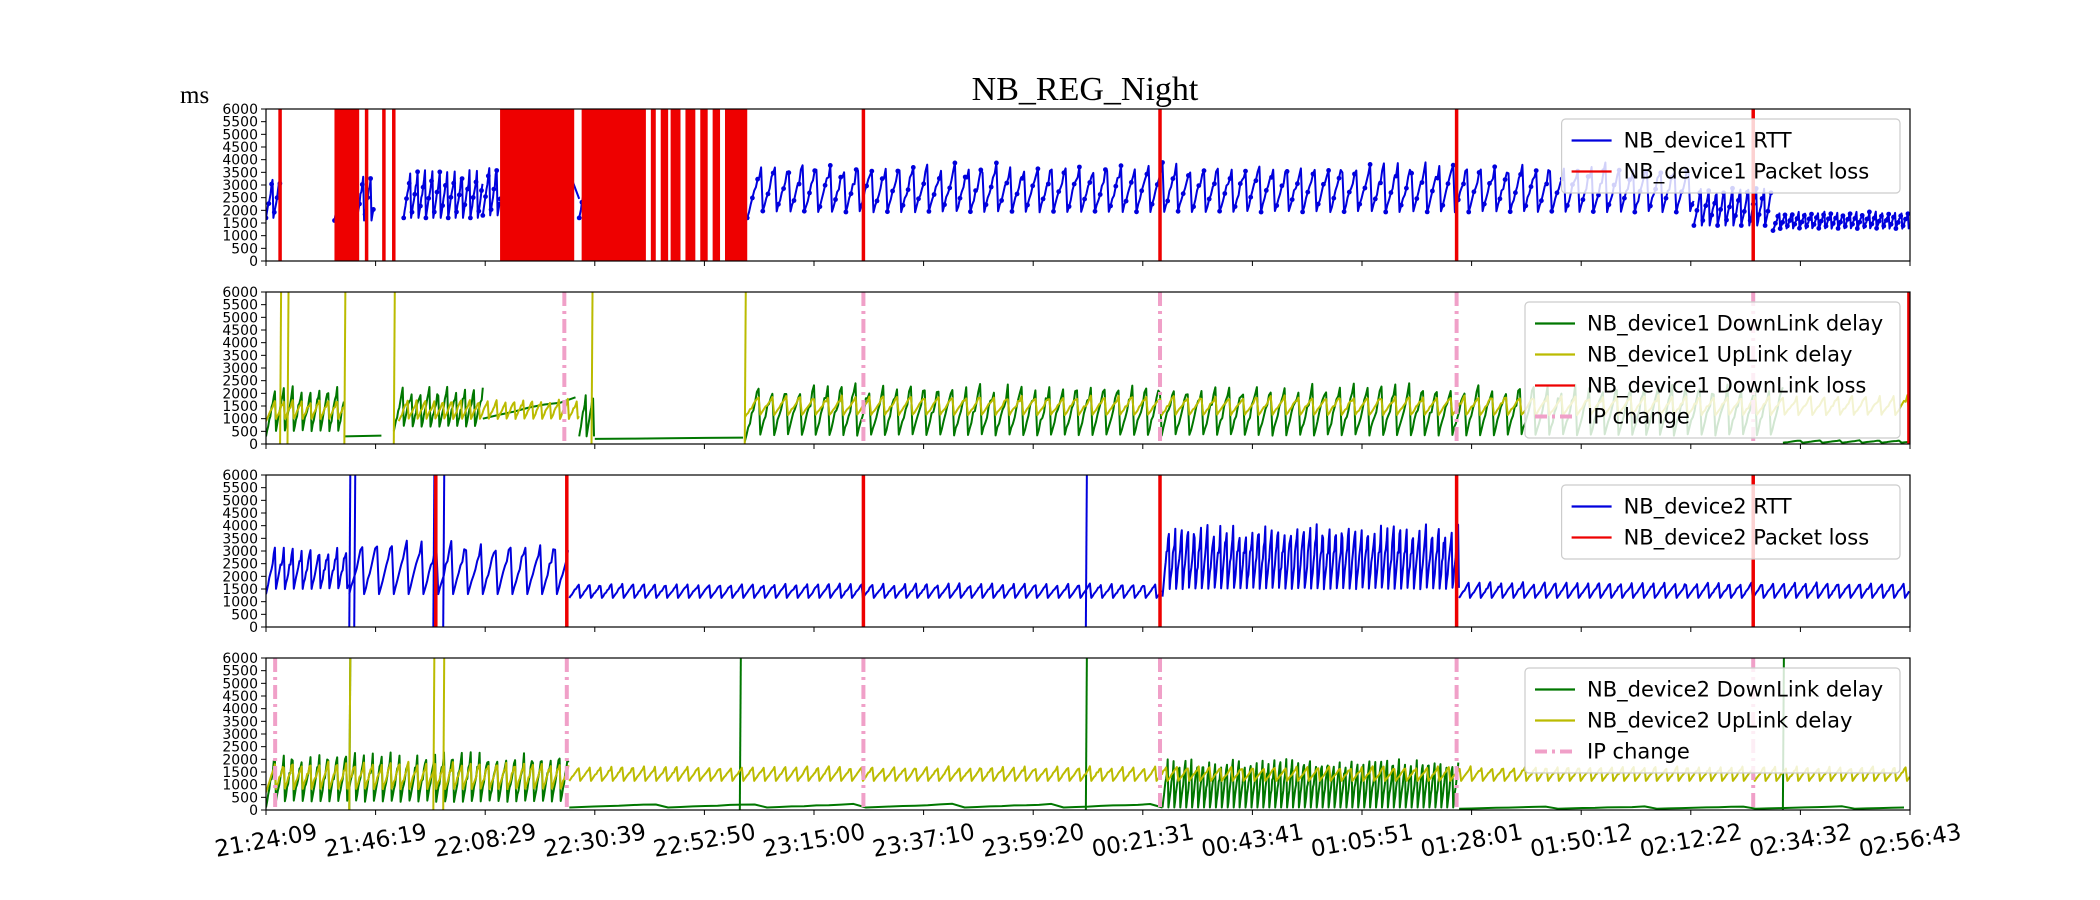 The image size is (2100, 900). I want to click on y-tick-label: 1500, so click(240, 773).